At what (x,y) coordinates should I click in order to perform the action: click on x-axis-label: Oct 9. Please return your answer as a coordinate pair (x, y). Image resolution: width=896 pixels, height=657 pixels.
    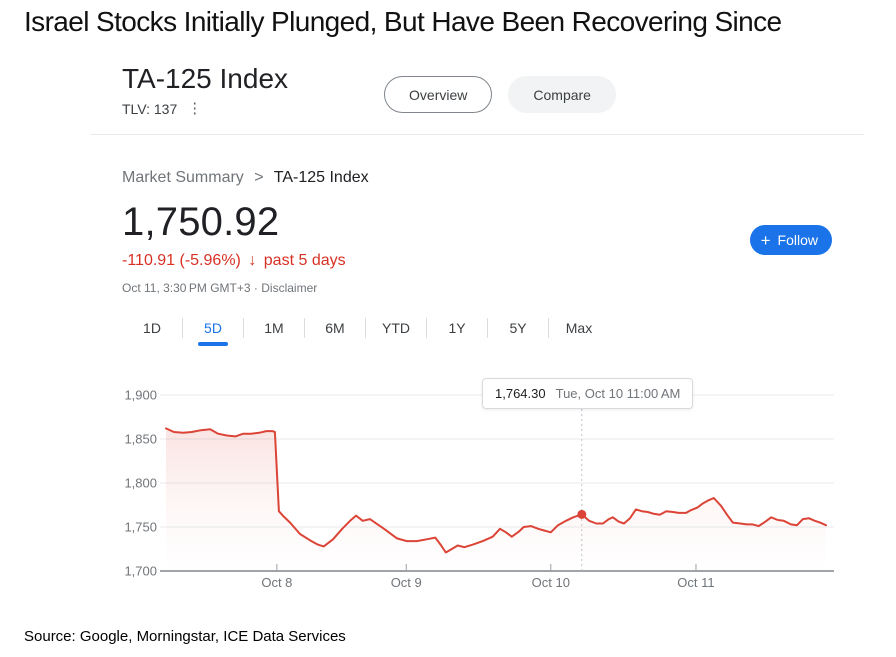
    Looking at the image, I should click on (406, 582).